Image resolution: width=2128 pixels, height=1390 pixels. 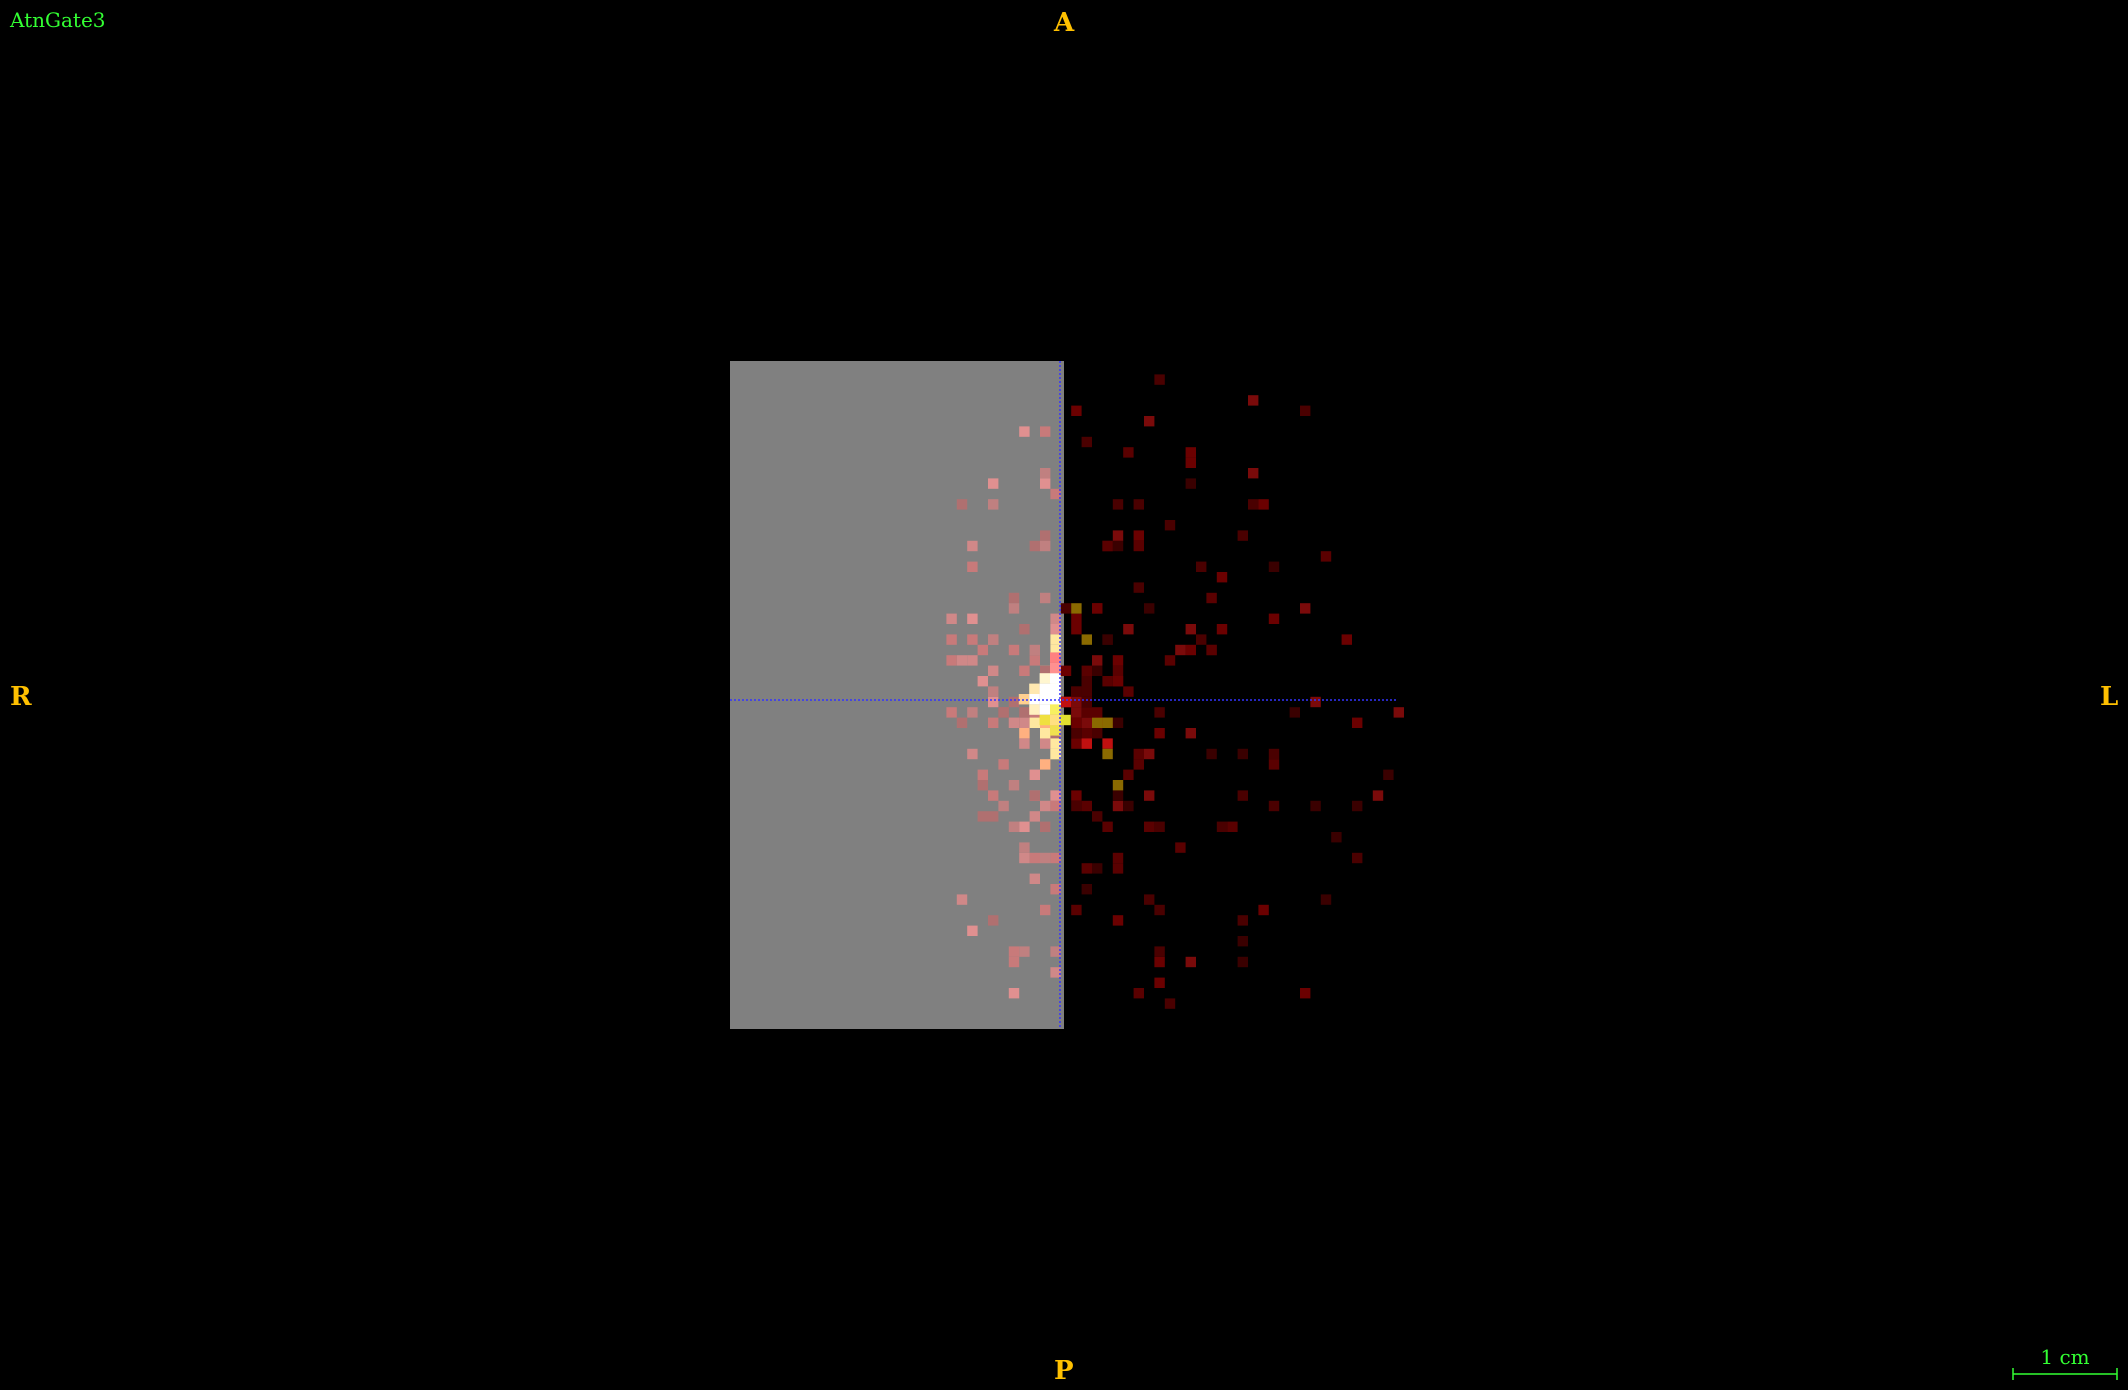 What do you see at coordinates (1175, 691) in the screenshot?
I see `dose-overlay` at bounding box center [1175, 691].